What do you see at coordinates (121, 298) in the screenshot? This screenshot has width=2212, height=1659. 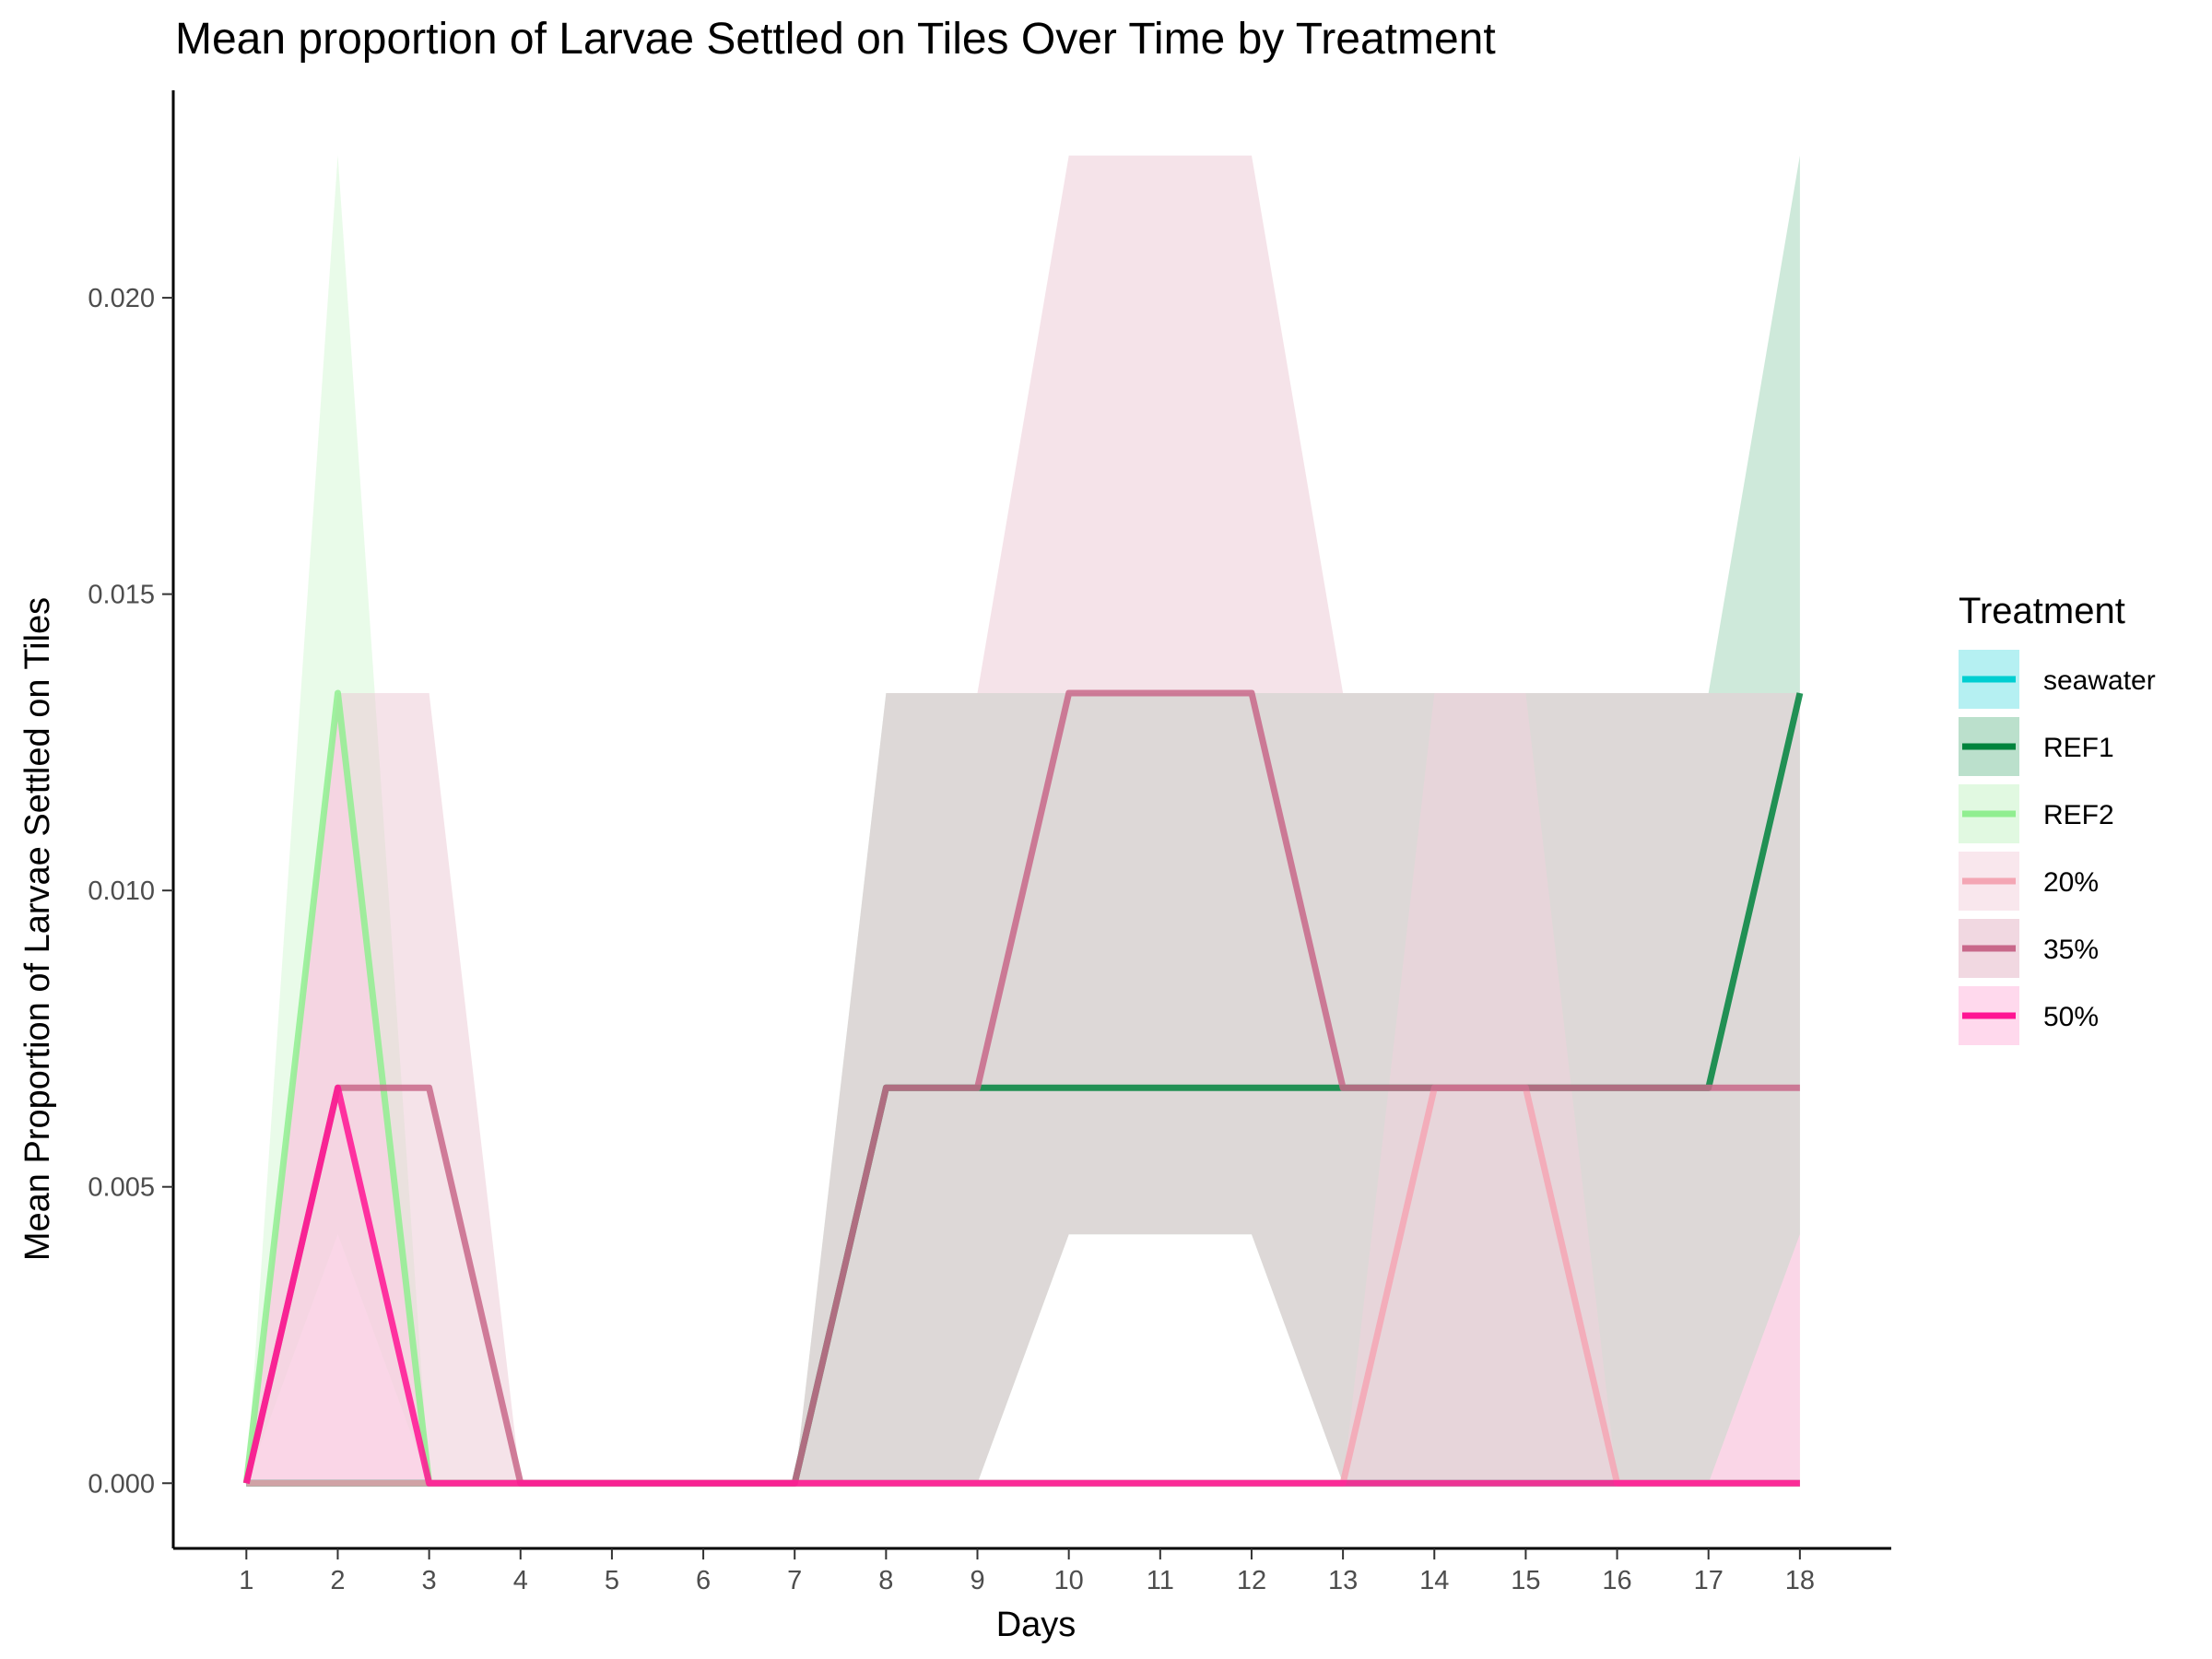 I see `y-tick-label: 0.020` at bounding box center [121, 298].